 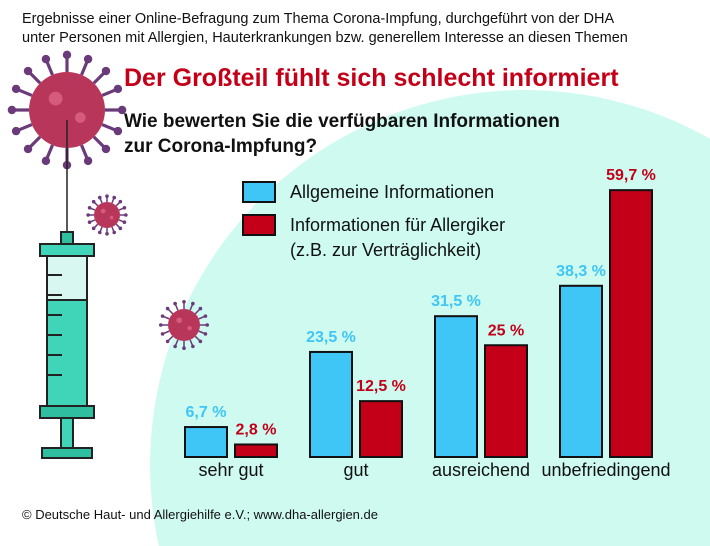 What do you see at coordinates (331, 337) in the screenshot?
I see `data-label: 23,5 %` at bounding box center [331, 337].